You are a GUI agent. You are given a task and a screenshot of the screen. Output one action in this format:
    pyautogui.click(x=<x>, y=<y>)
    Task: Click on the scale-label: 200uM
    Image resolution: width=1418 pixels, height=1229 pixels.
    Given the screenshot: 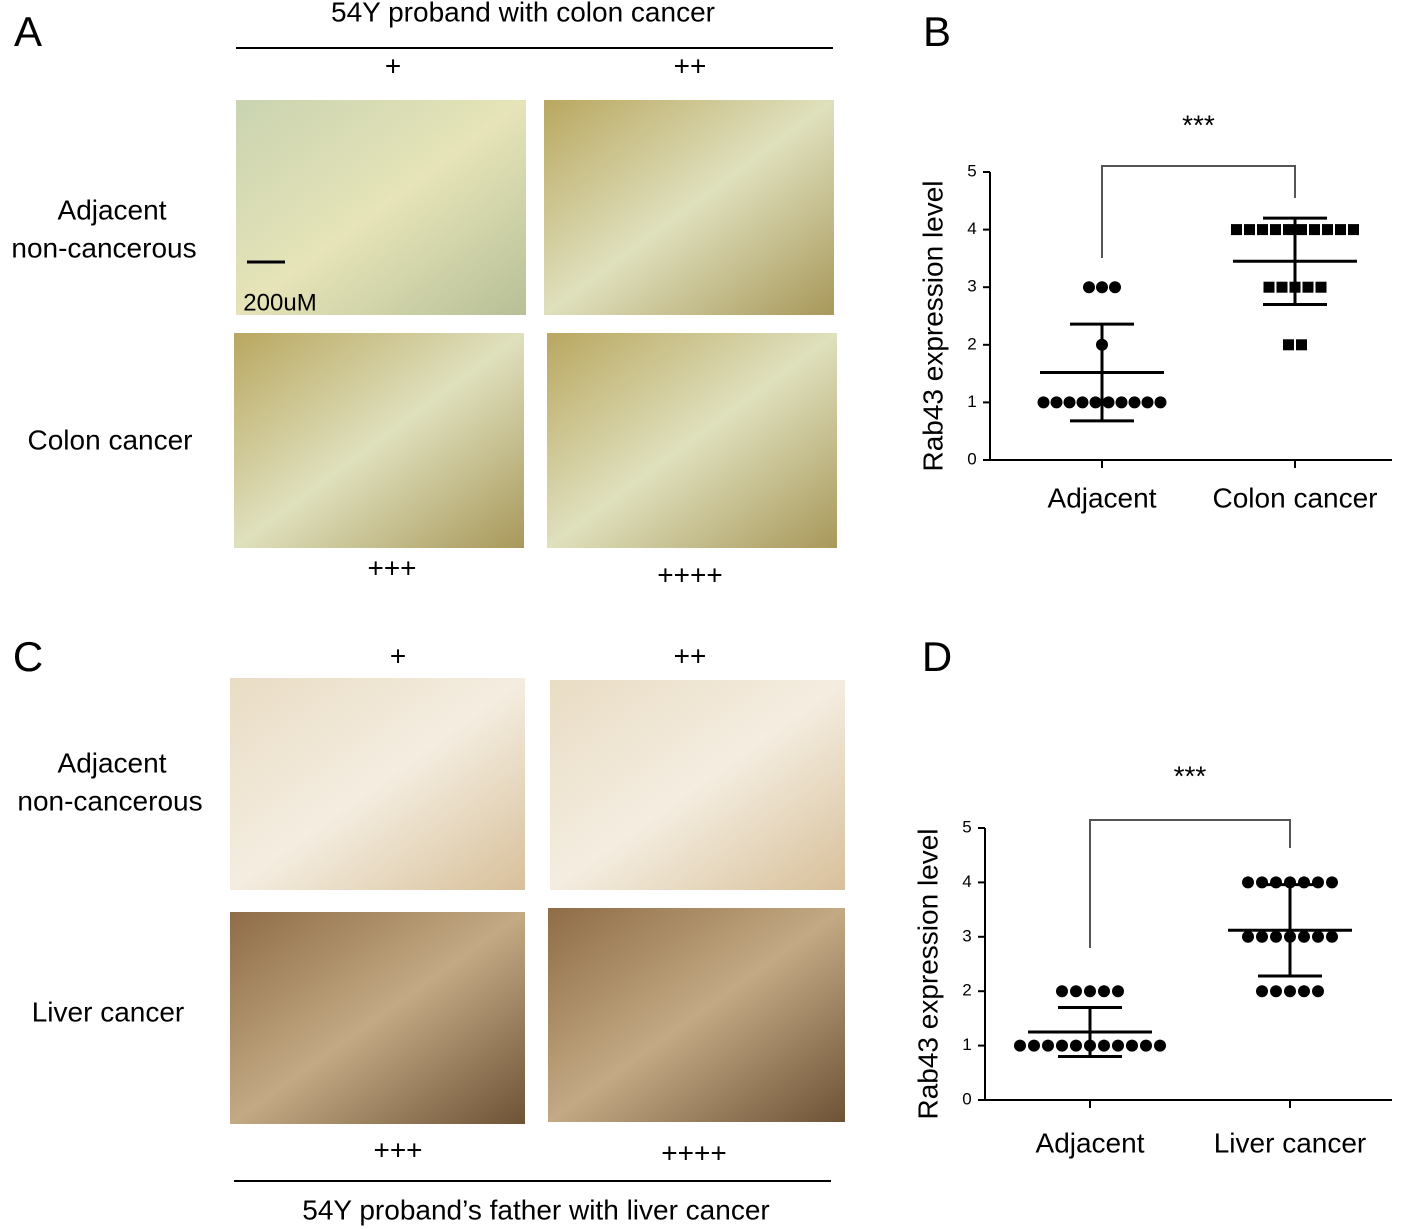 What is the action you would take?
    pyautogui.click(x=279, y=302)
    